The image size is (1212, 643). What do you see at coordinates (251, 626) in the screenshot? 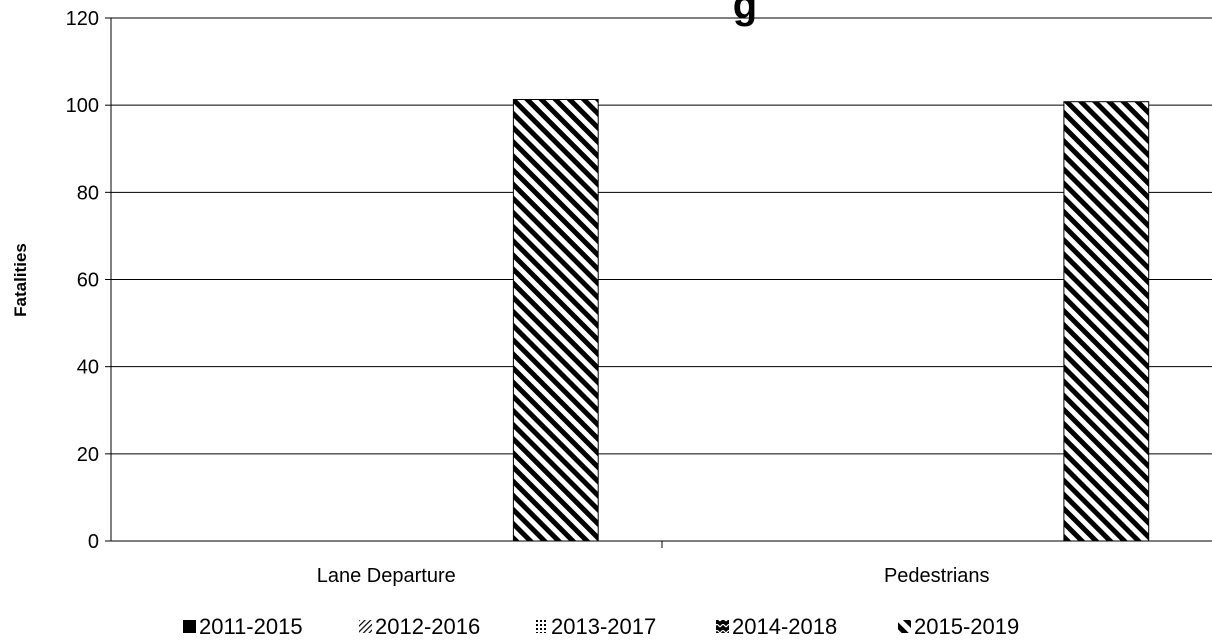
I see `legend-label: 2011-2015` at bounding box center [251, 626].